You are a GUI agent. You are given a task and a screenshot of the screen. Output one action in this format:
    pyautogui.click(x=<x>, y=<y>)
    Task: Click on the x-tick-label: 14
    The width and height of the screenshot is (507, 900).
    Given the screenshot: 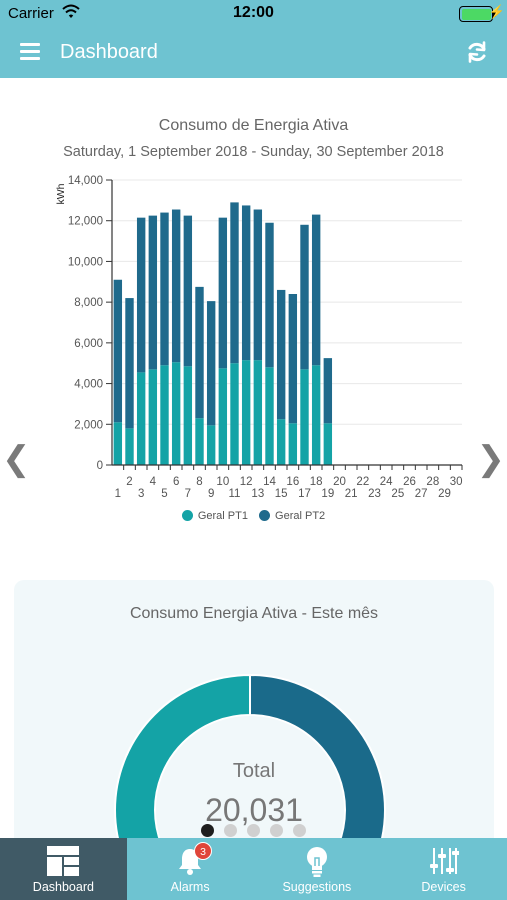 What is the action you would take?
    pyautogui.click(x=269, y=482)
    